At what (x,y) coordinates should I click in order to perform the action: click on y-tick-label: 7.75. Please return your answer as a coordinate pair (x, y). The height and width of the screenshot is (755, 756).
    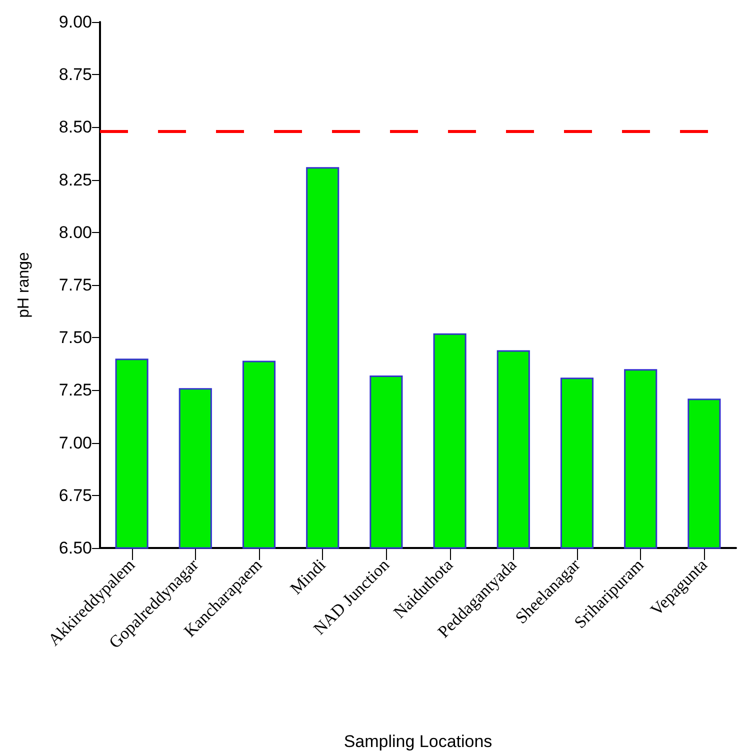
    Looking at the image, I should click on (75, 285).